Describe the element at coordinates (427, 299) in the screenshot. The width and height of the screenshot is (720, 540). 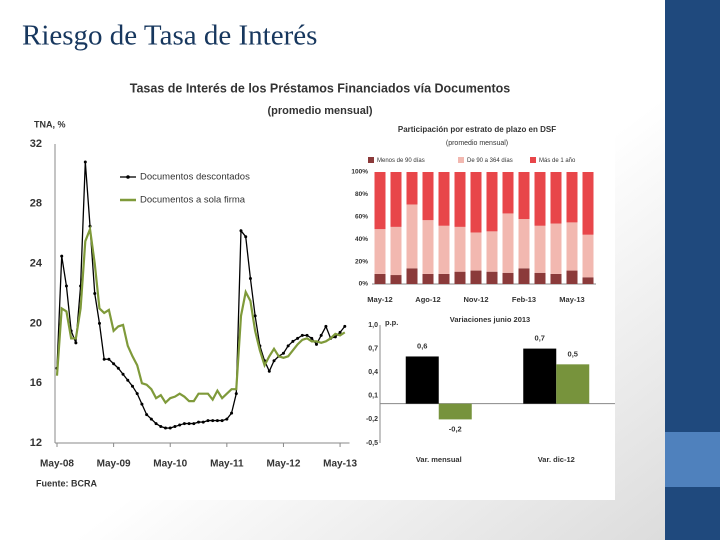
I see `x-tick-label: Ago-12` at that location.